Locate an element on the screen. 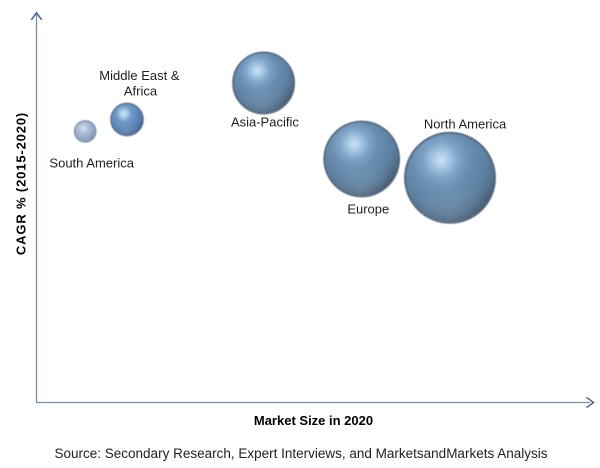 The image size is (600, 468). svg-text: Middle East & is located at coordinates (139, 75).